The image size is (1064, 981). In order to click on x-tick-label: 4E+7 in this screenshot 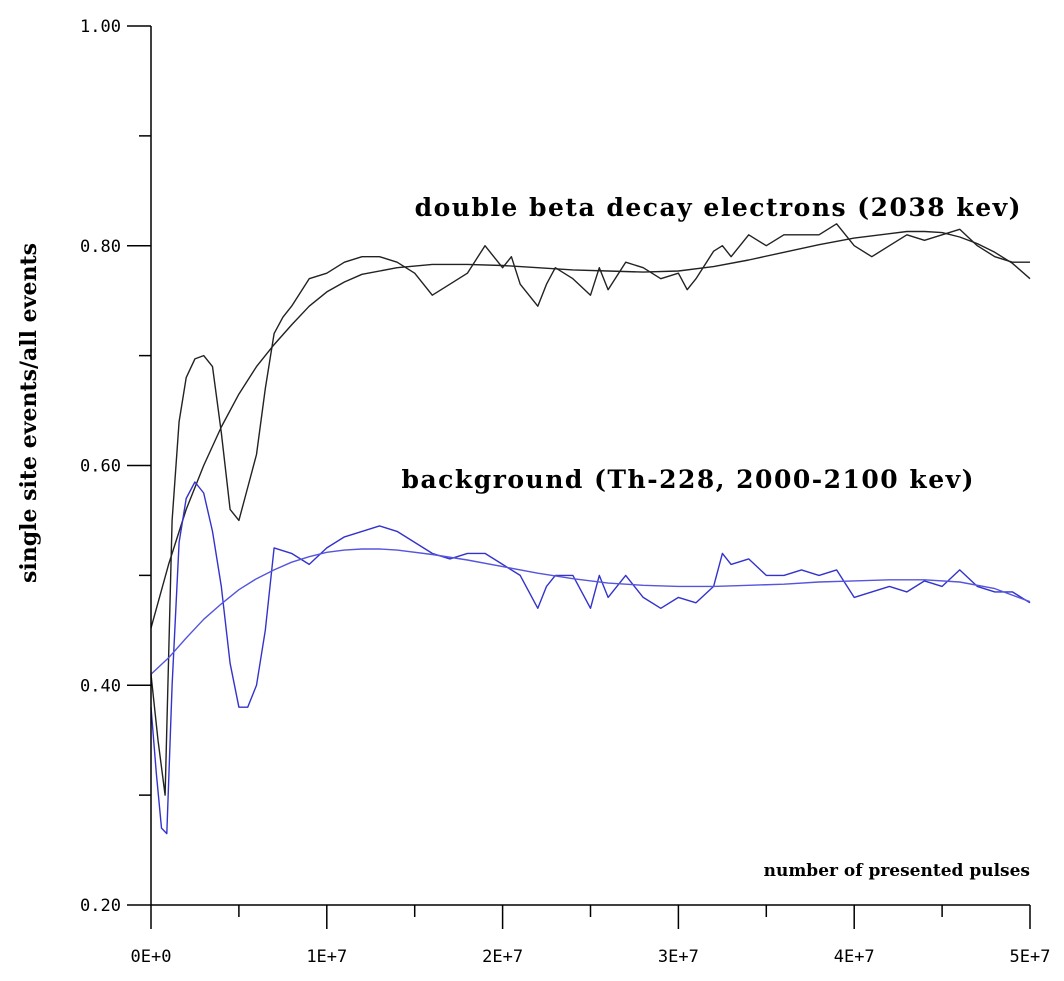, I will do `click(854, 957)`.